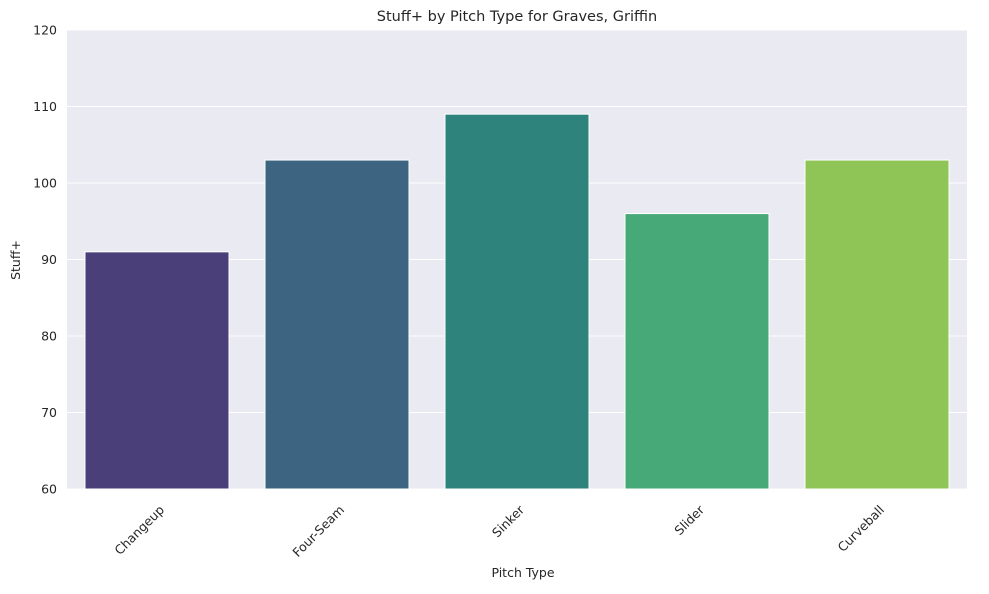  I want to click on y-tick-label: 70, so click(49, 412).